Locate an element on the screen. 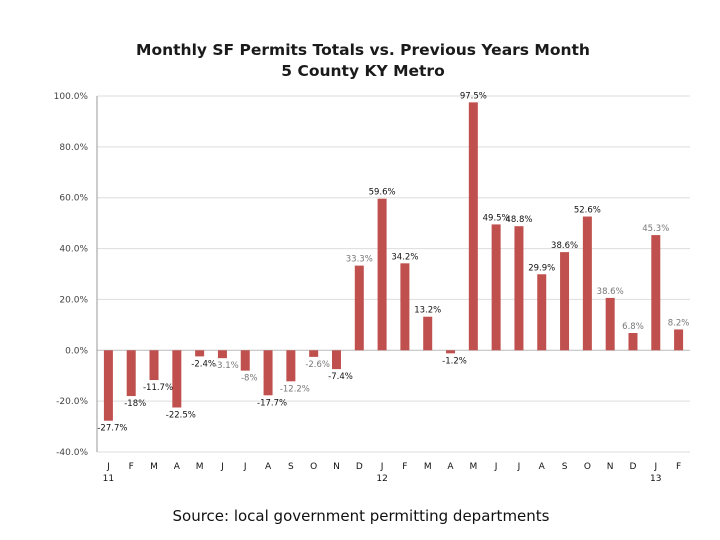  data-label: -17.7% is located at coordinates (272, 403).